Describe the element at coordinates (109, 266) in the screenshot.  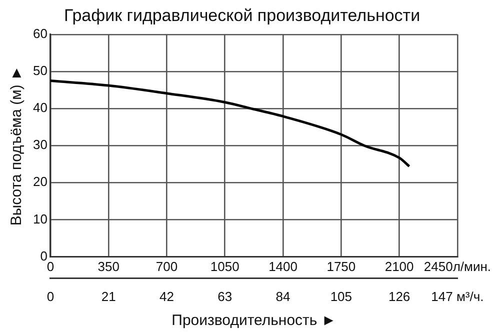
I see `x-tick-label: 350` at that location.